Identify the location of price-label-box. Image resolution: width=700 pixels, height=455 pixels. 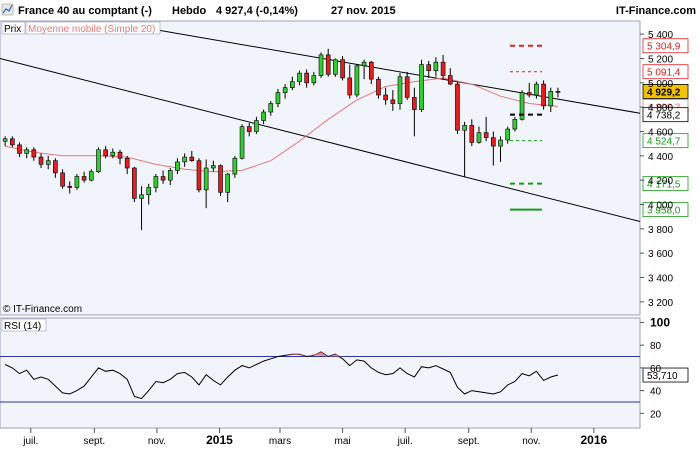
(13, 28).